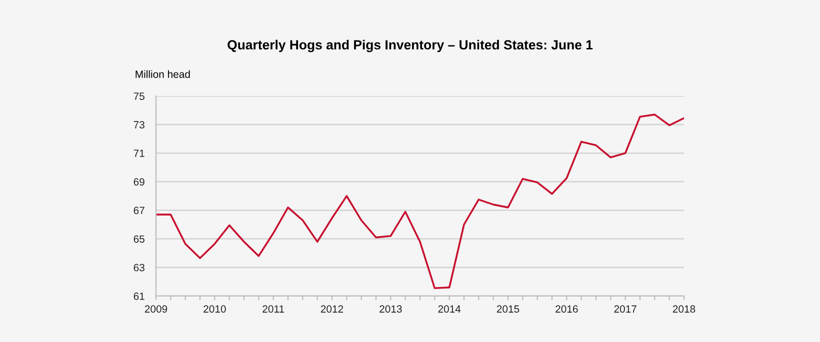 This screenshot has height=342, width=820. Describe the element at coordinates (273, 309) in the screenshot. I see `x-tick-label: 2011` at that location.